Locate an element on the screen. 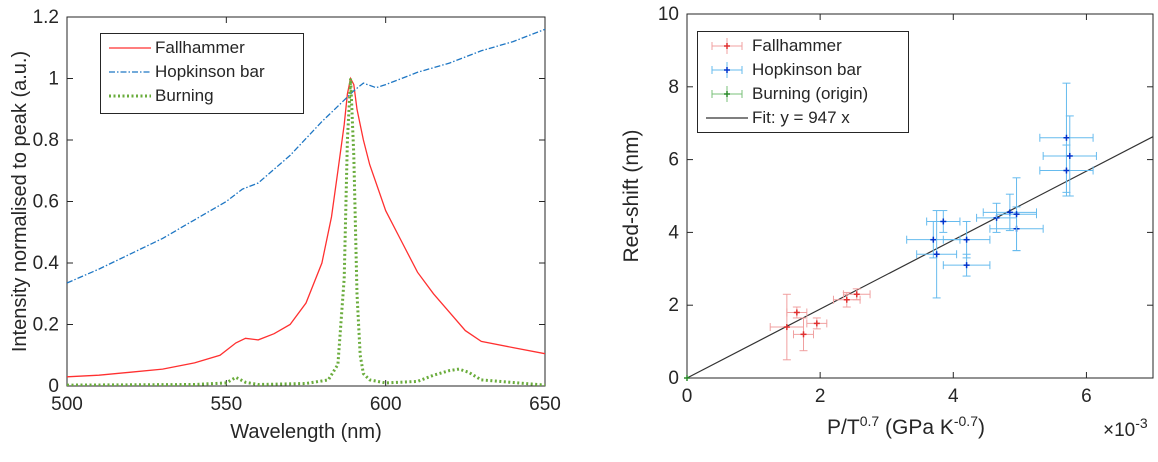  legend-entry-hopkinson-points: Hopkinson bar is located at coordinates (803, 70).